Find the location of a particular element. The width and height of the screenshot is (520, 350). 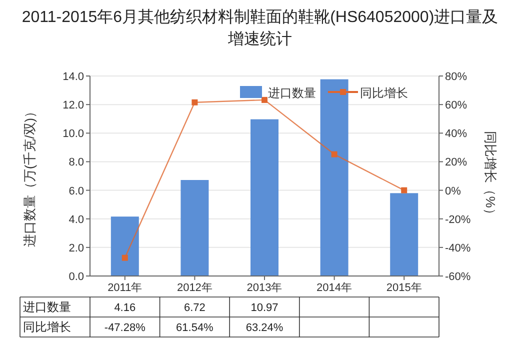

data-label: 10.97 is located at coordinates (264, 308).